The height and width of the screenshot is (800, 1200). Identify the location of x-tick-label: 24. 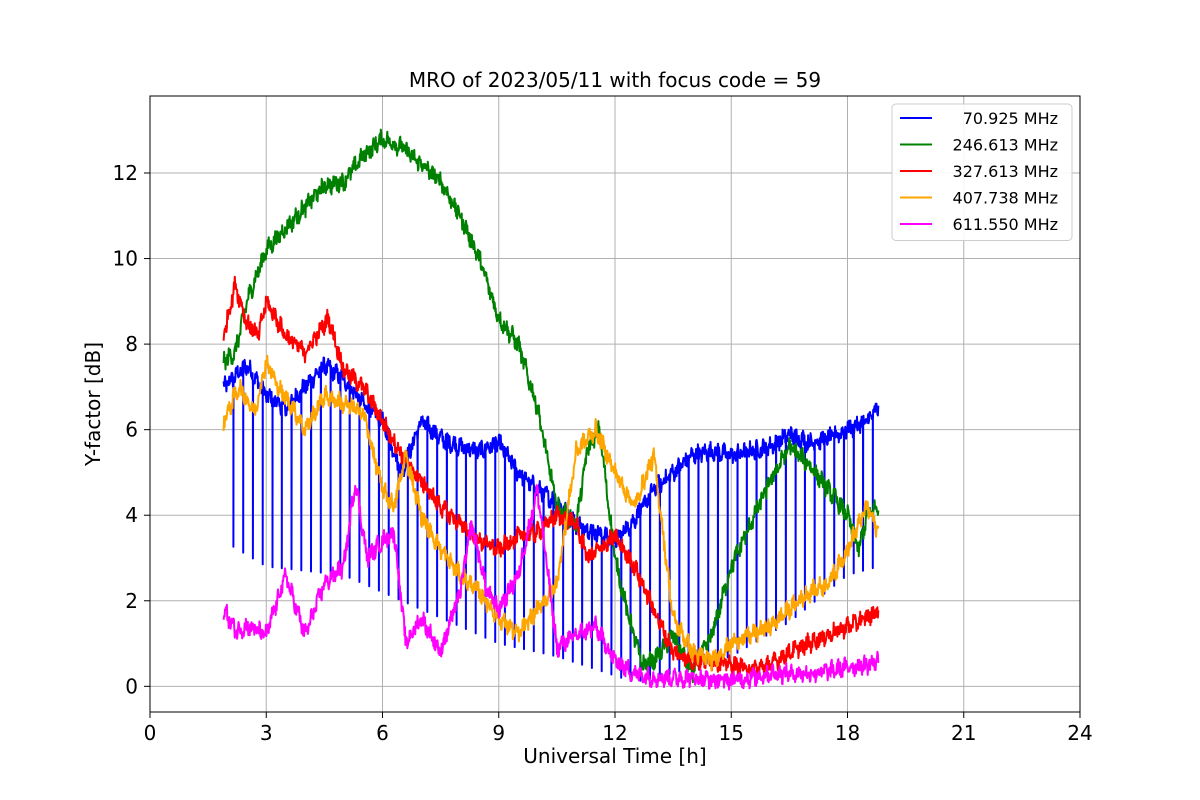
(1079, 733).